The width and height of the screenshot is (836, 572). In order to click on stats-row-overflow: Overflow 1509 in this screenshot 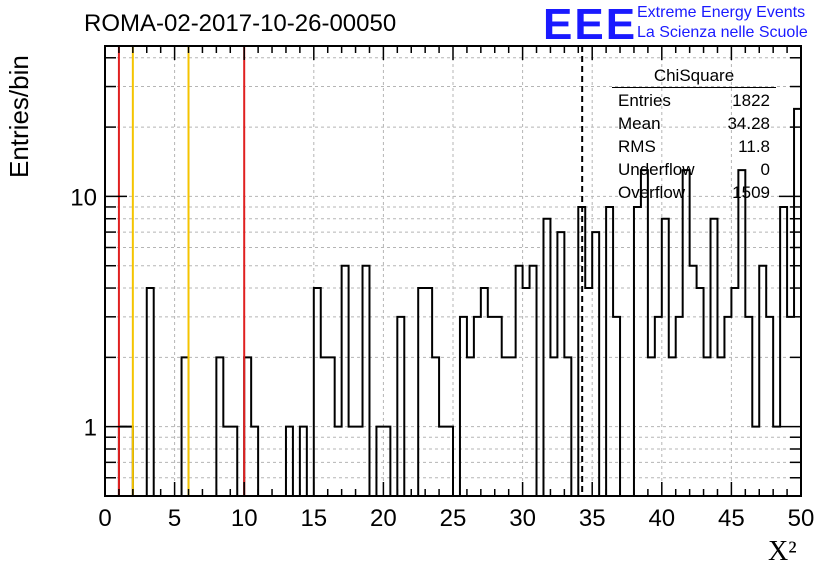, I will do `click(694, 192)`.